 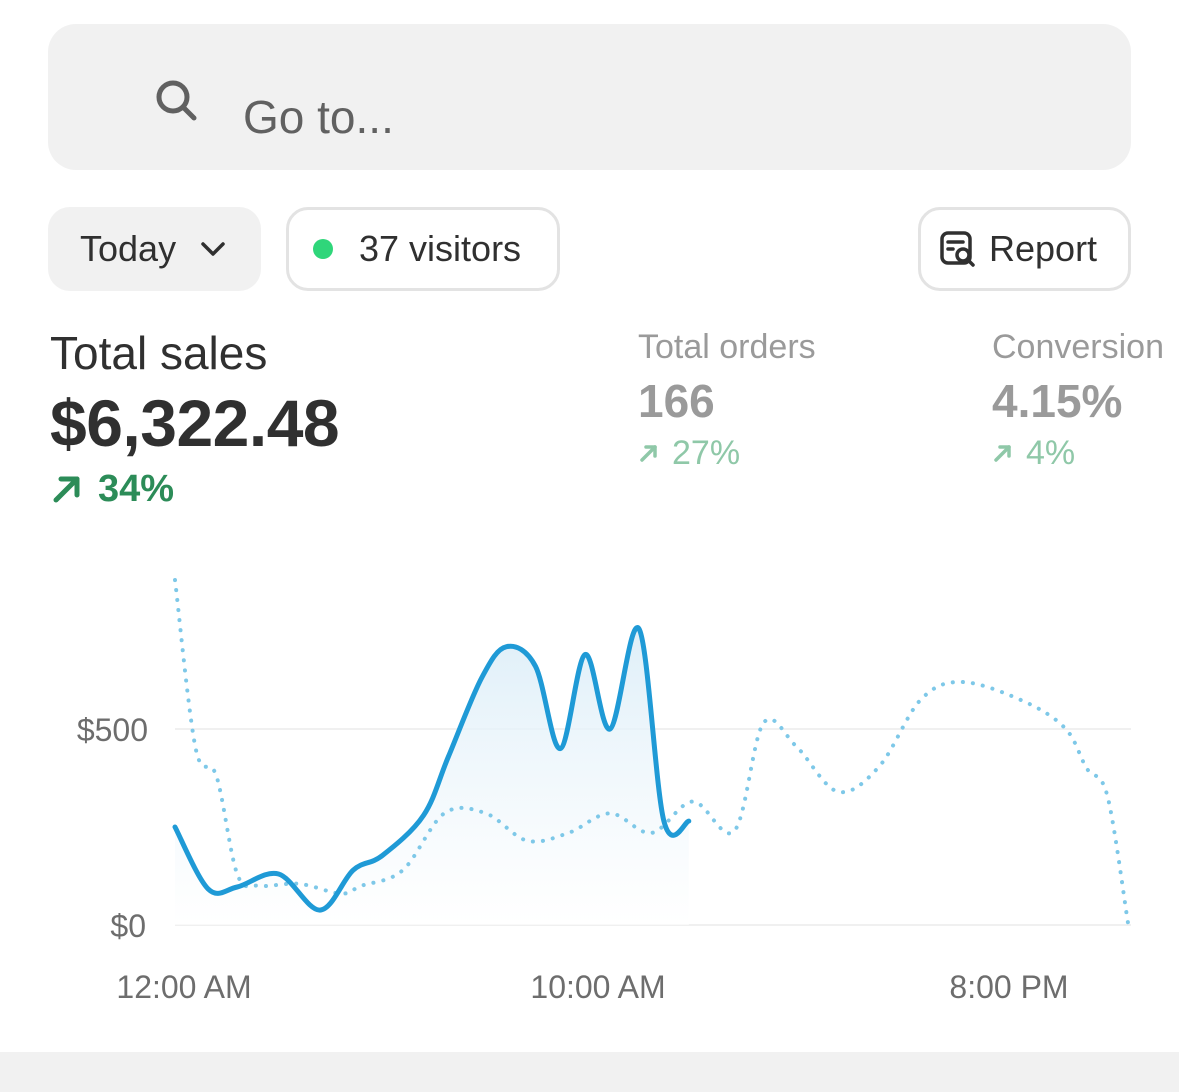 I want to click on total-orders-metric: Total orders 166 27%, so click(x=727, y=400).